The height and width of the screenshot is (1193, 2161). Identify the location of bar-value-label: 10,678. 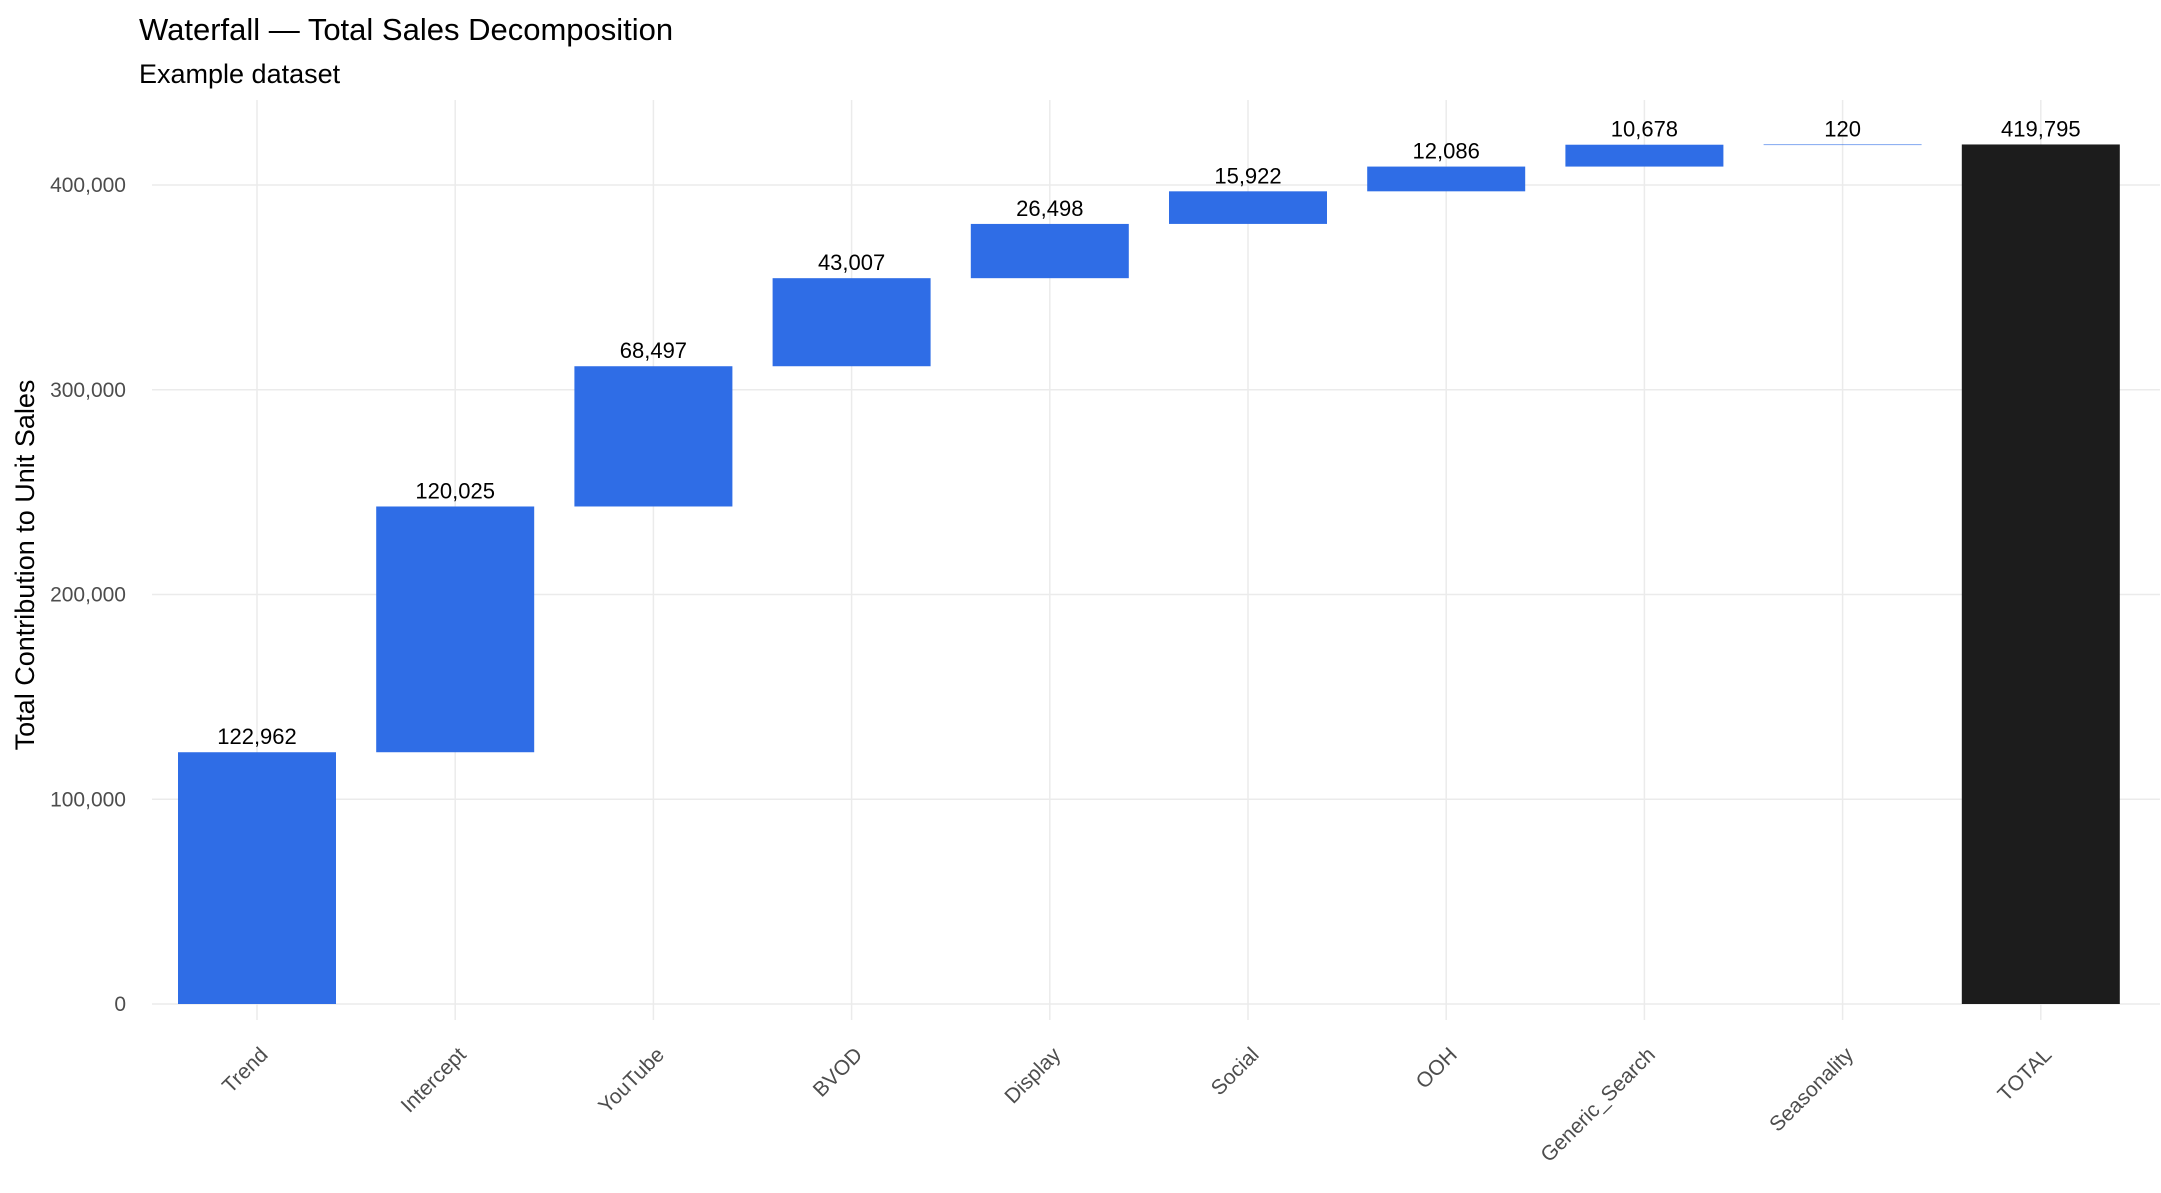
(1644, 129).